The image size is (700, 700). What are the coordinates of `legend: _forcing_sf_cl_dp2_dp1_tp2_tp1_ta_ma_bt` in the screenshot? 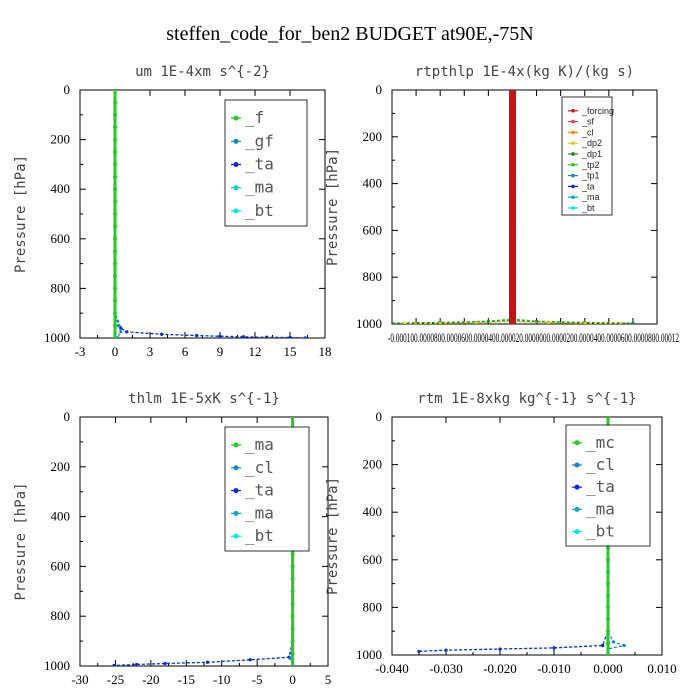 It's located at (587, 156).